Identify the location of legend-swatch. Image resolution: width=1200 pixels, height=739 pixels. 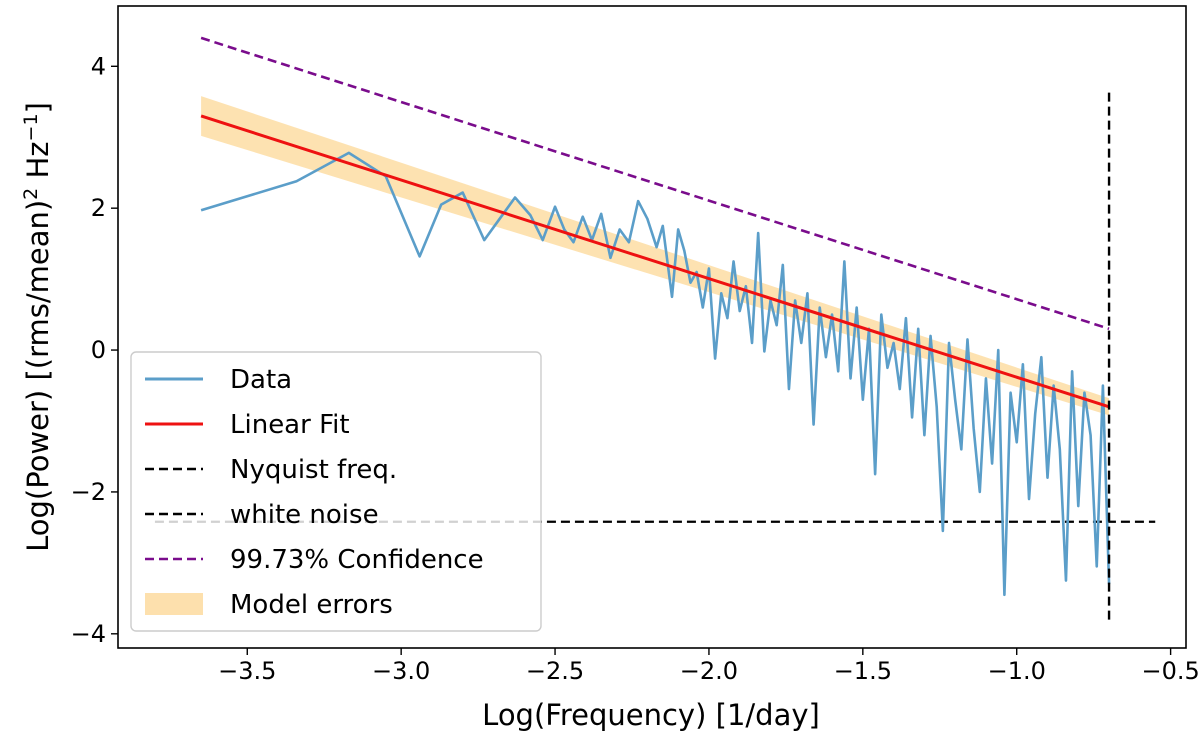
(174, 604).